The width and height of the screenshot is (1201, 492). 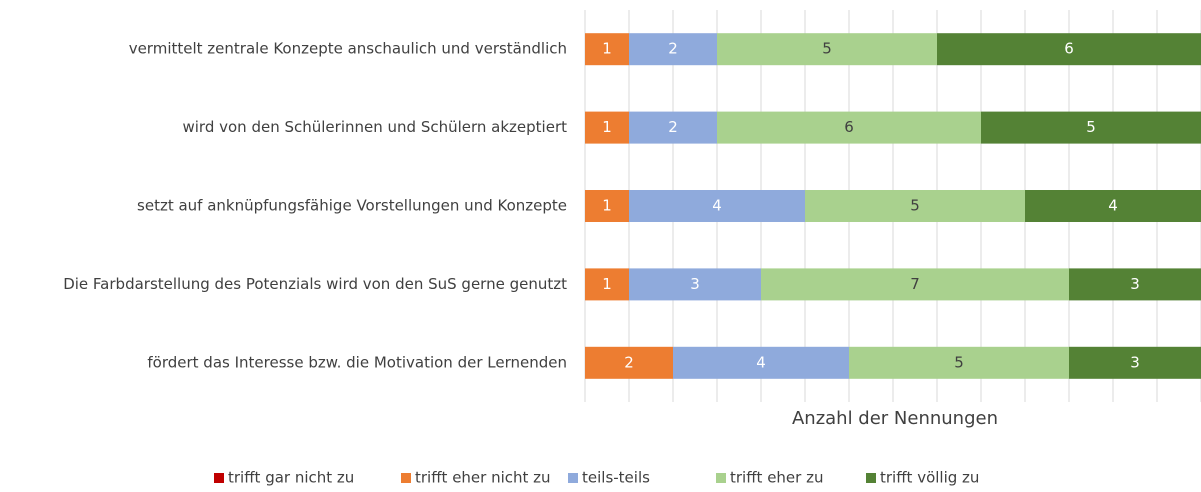 What do you see at coordinates (895, 418) in the screenshot?
I see `x-axis-title: Anzahl der Nennungen` at bounding box center [895, 418].